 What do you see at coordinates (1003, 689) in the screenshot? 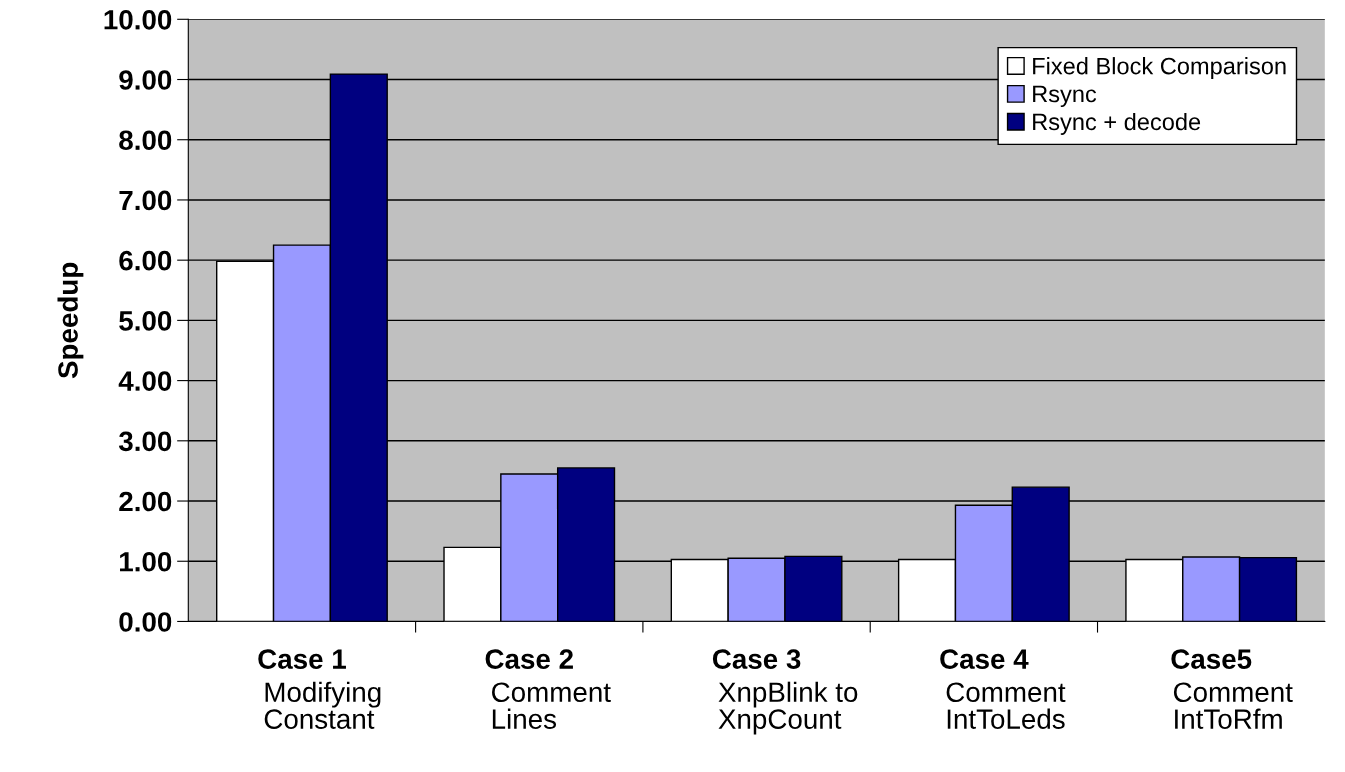
I see `x-tick-label: Case 4 Comment IntToLeds` at bounding box center [1003, 689].